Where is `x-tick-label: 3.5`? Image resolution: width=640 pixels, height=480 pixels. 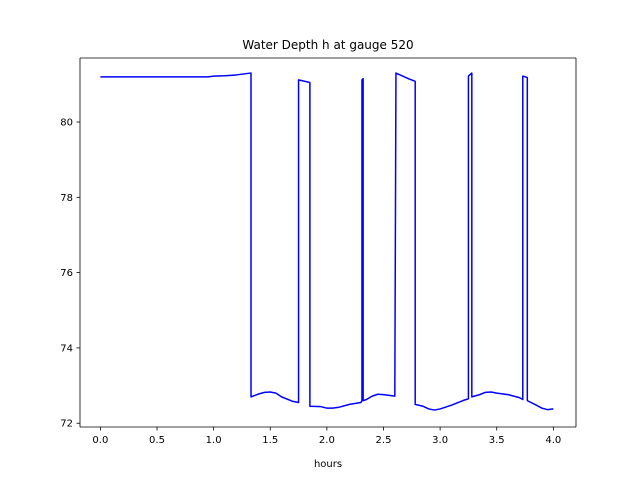
x-tick-label: 3.5 is located at coordinates (497, 440).